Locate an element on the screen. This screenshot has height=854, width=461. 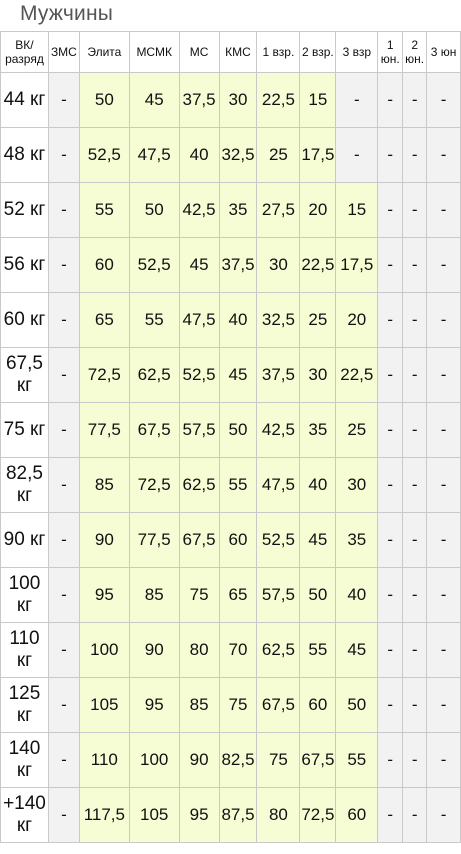
table-row: 60 кг -65 55 47,5 40 32,5 25 20- - - is located at coordinates (230, 320).